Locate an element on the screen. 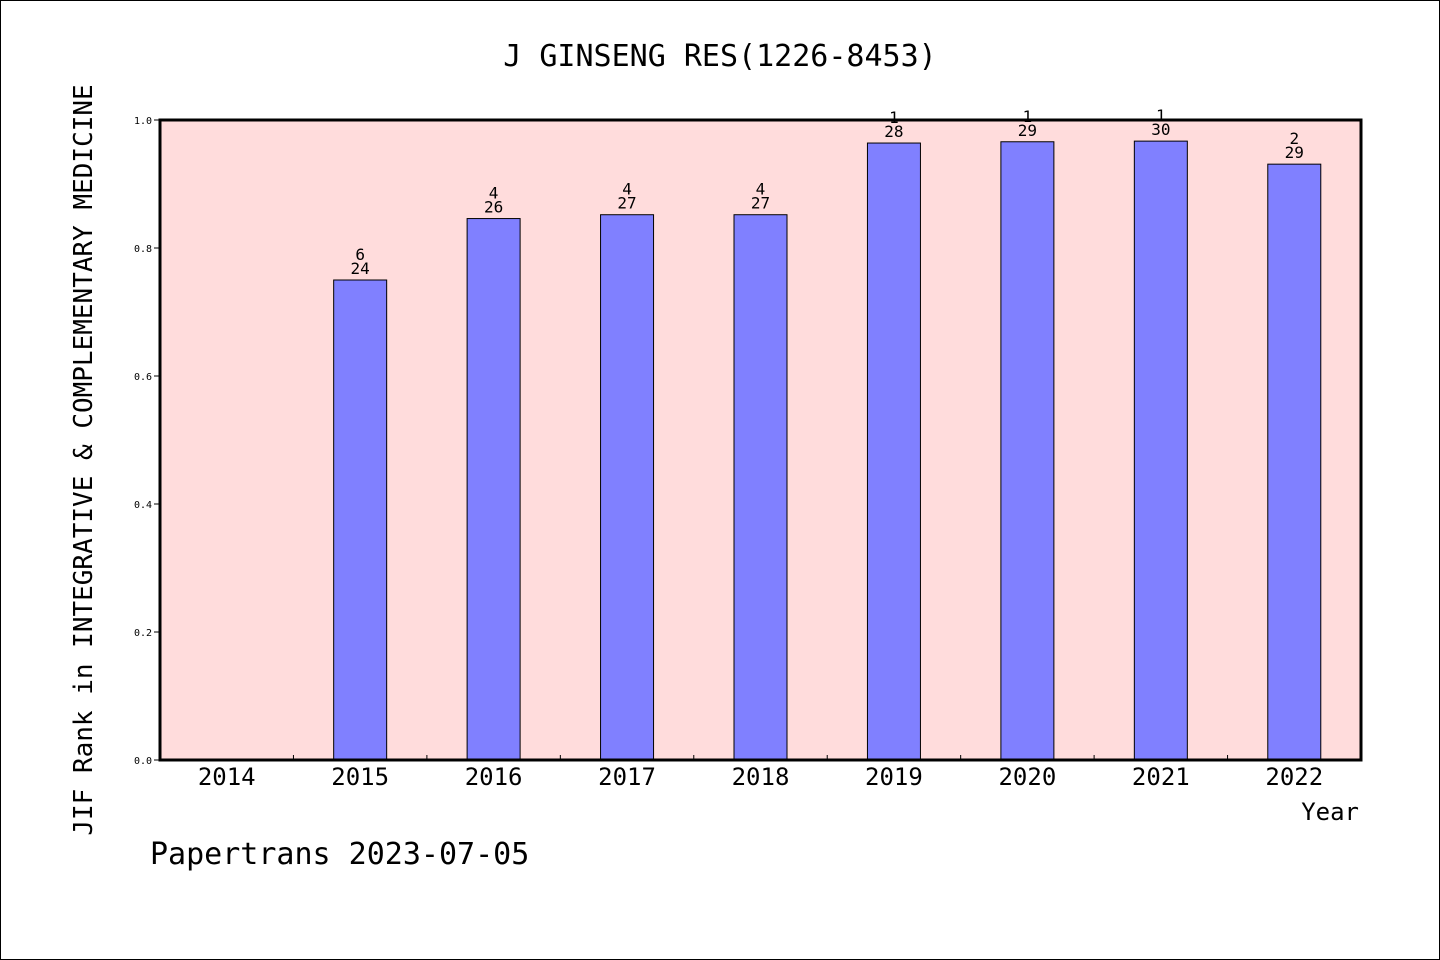  x-tick-label-2014: 2014 is located at coordinates (227, 777).